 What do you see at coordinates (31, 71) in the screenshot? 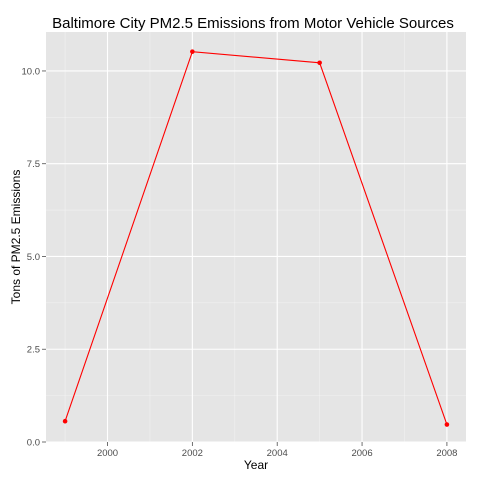
I see `y-tick-label: 10.0` at bounding box center [31, 71].